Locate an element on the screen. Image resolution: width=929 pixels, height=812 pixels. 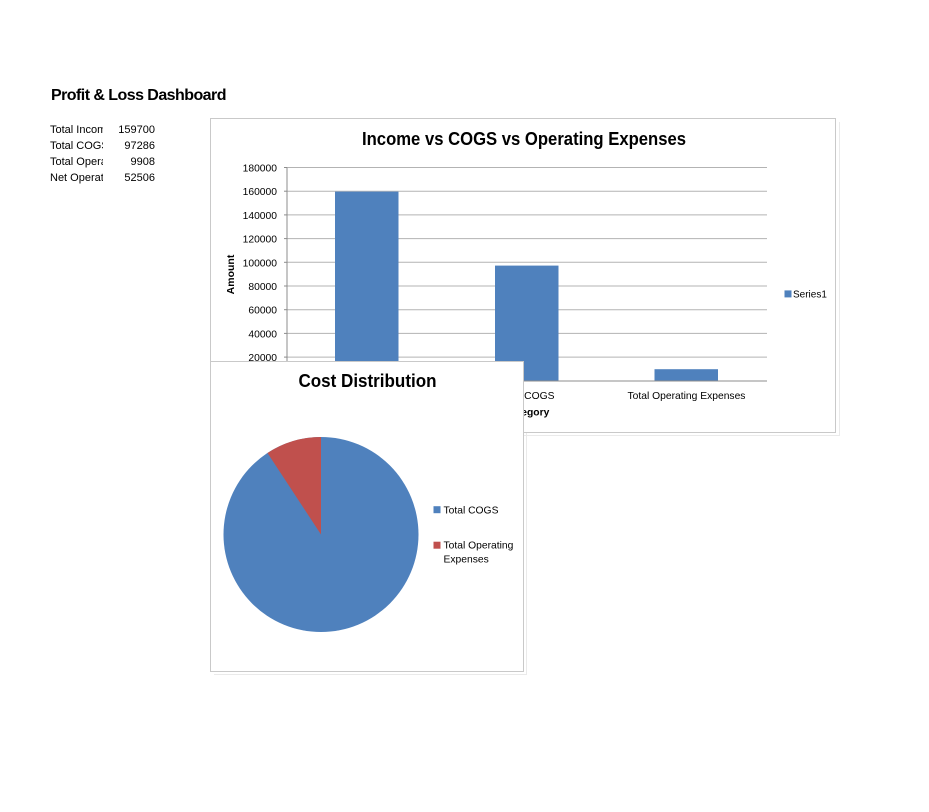
svg-text: Total Operating is located at coordinates (479, 546).